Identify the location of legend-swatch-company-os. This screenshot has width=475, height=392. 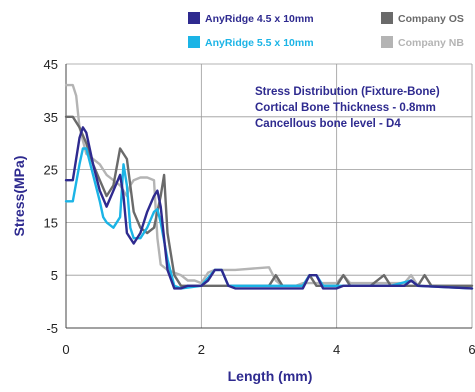
(387, 18).